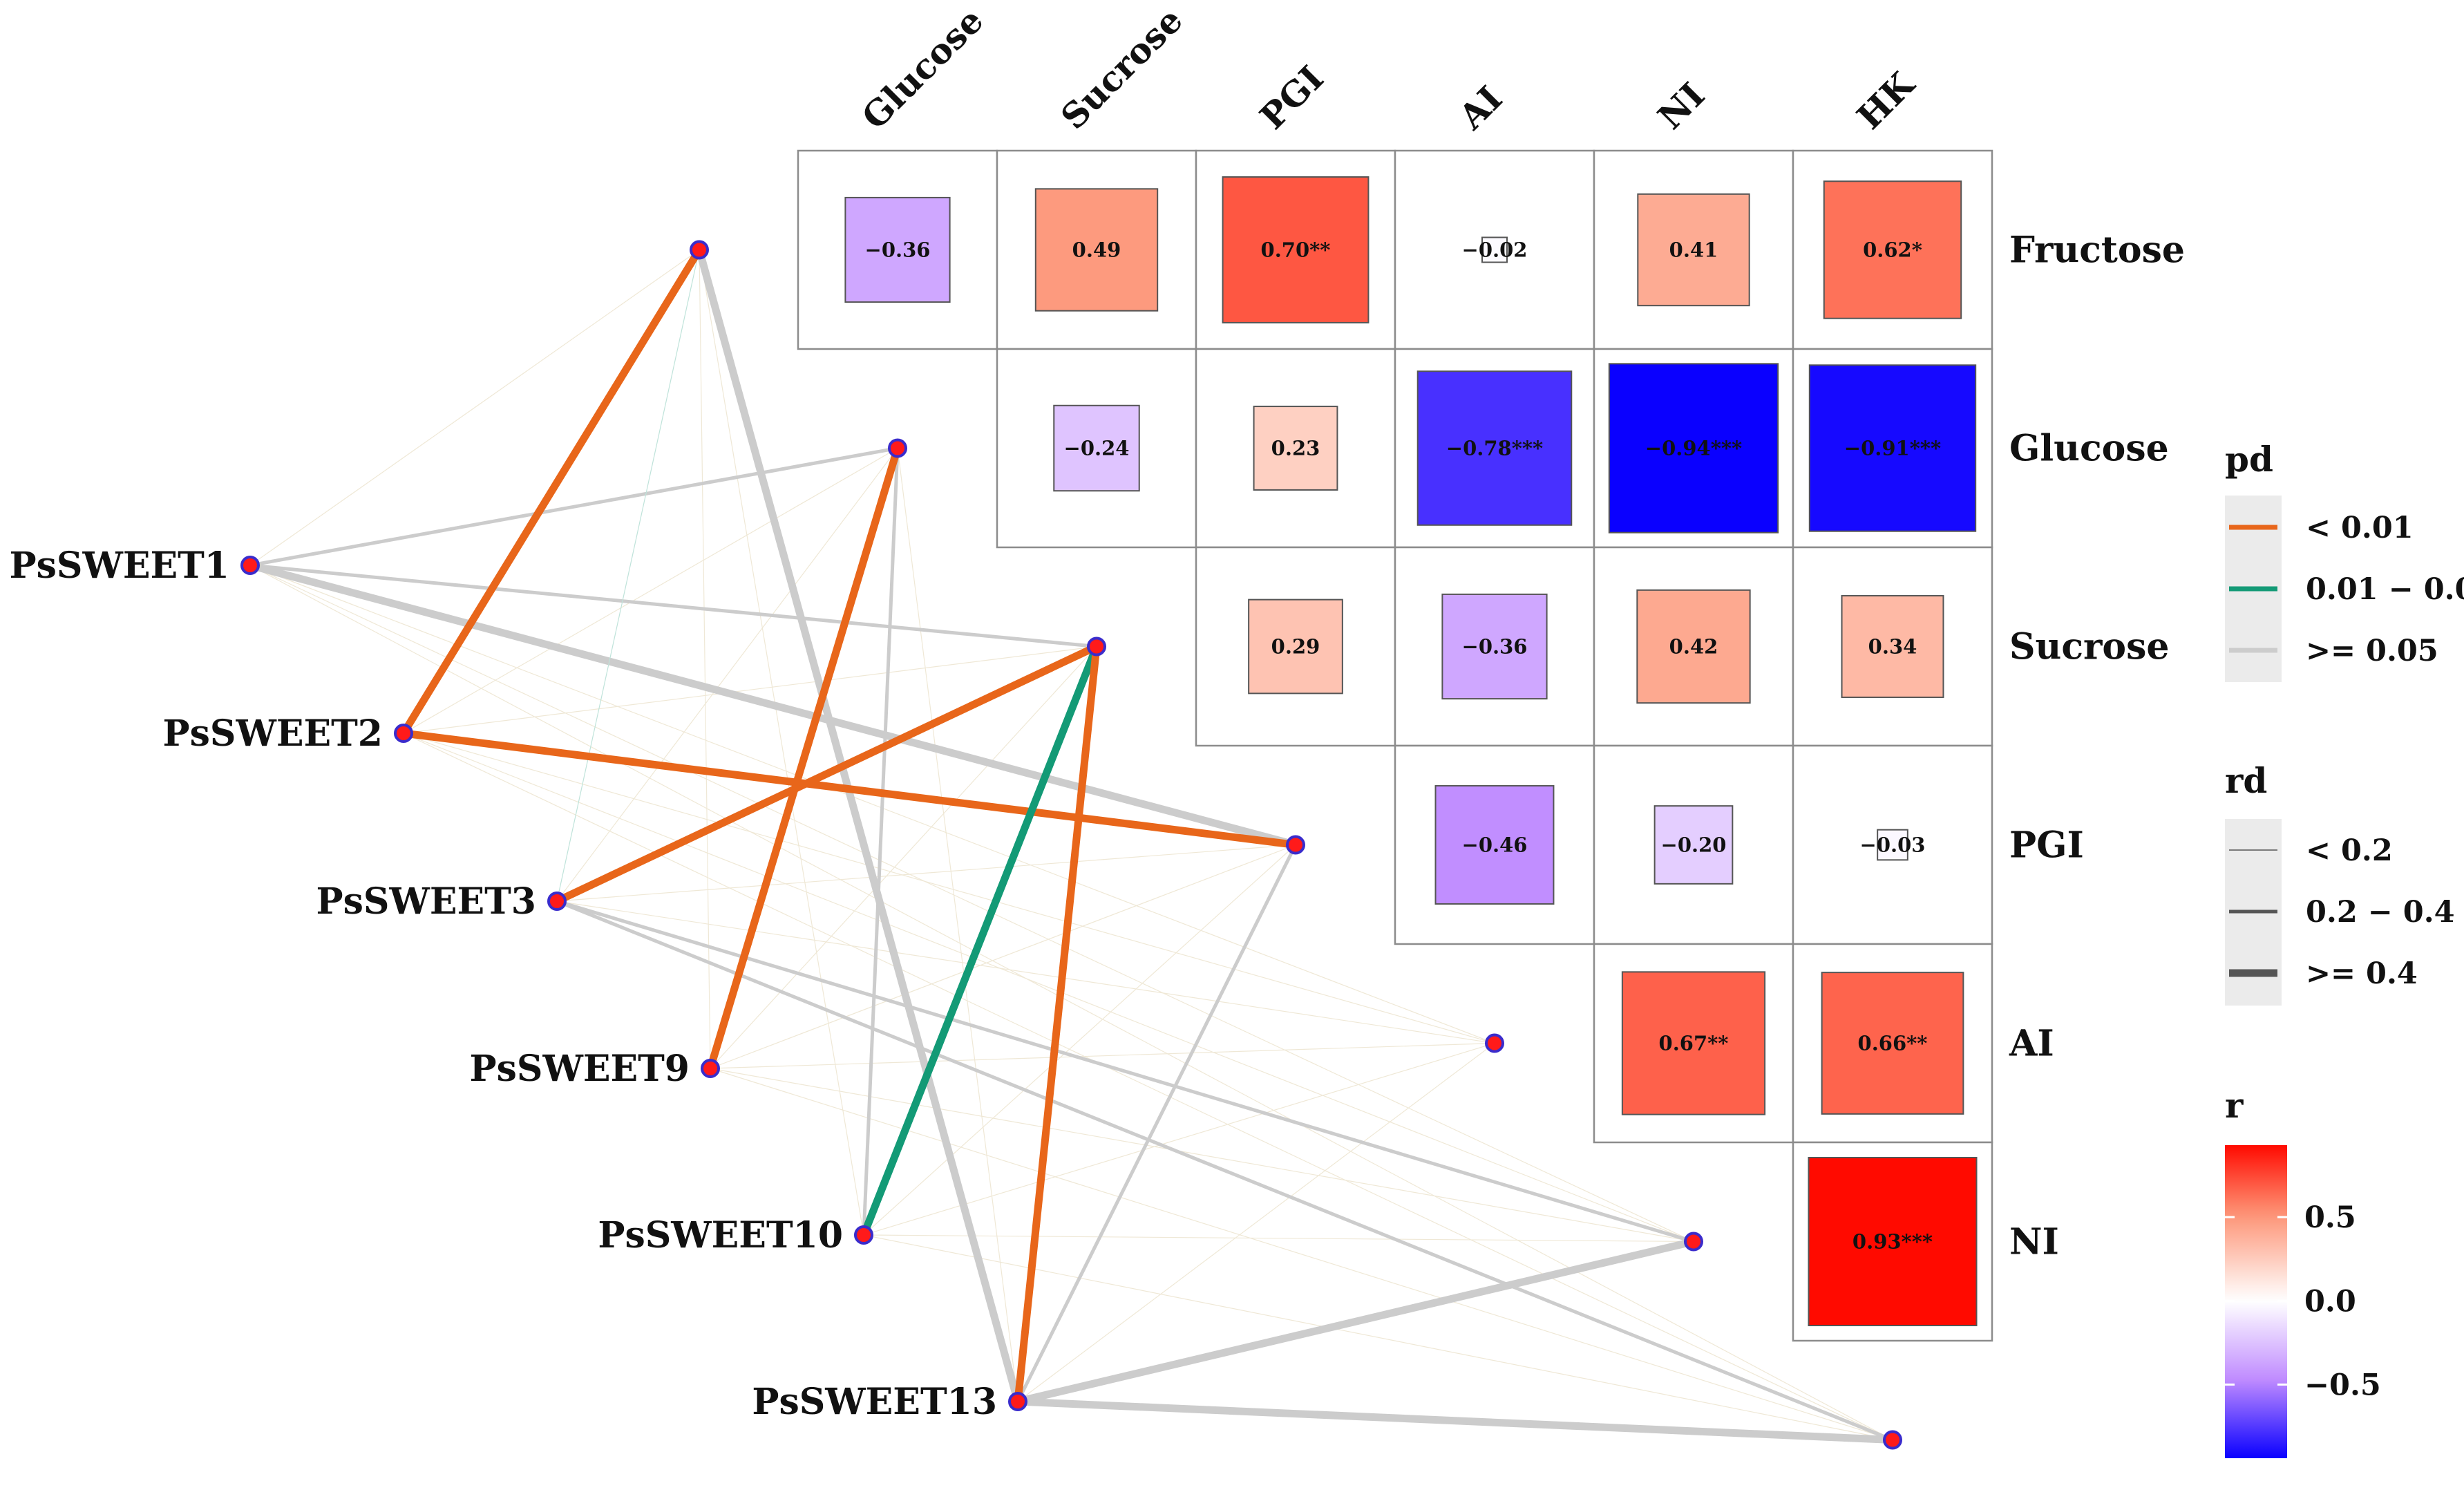 The image size is (2464, 1490). I want to click on heatmap-value-label: 0.42, so click(1693, 647).